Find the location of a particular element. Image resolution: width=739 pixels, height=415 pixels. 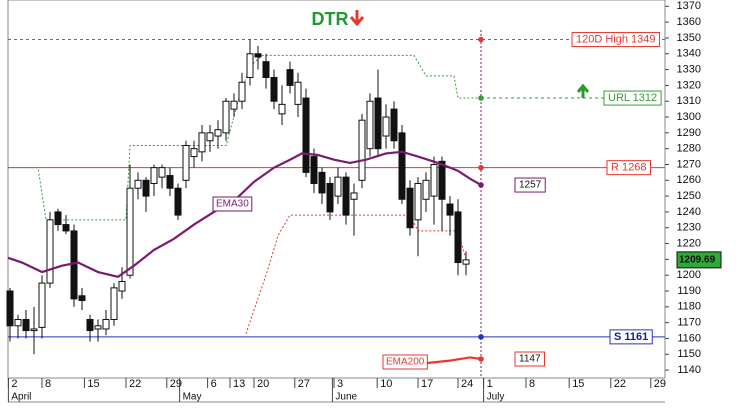

month-label: June is located at coordinates (346, 397).